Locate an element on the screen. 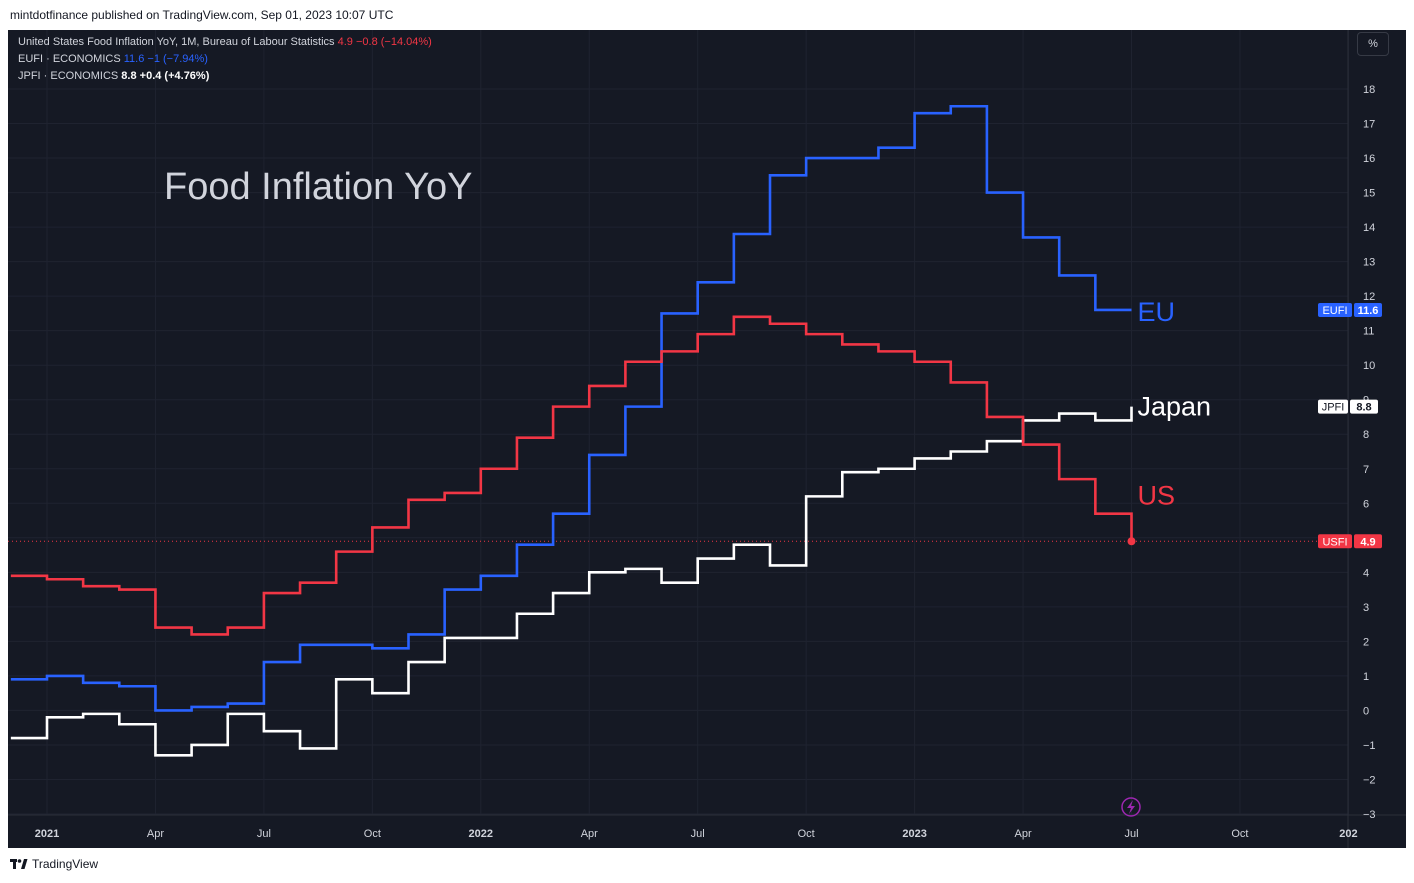  lightning-icon is located at coordinates (1131, 807).